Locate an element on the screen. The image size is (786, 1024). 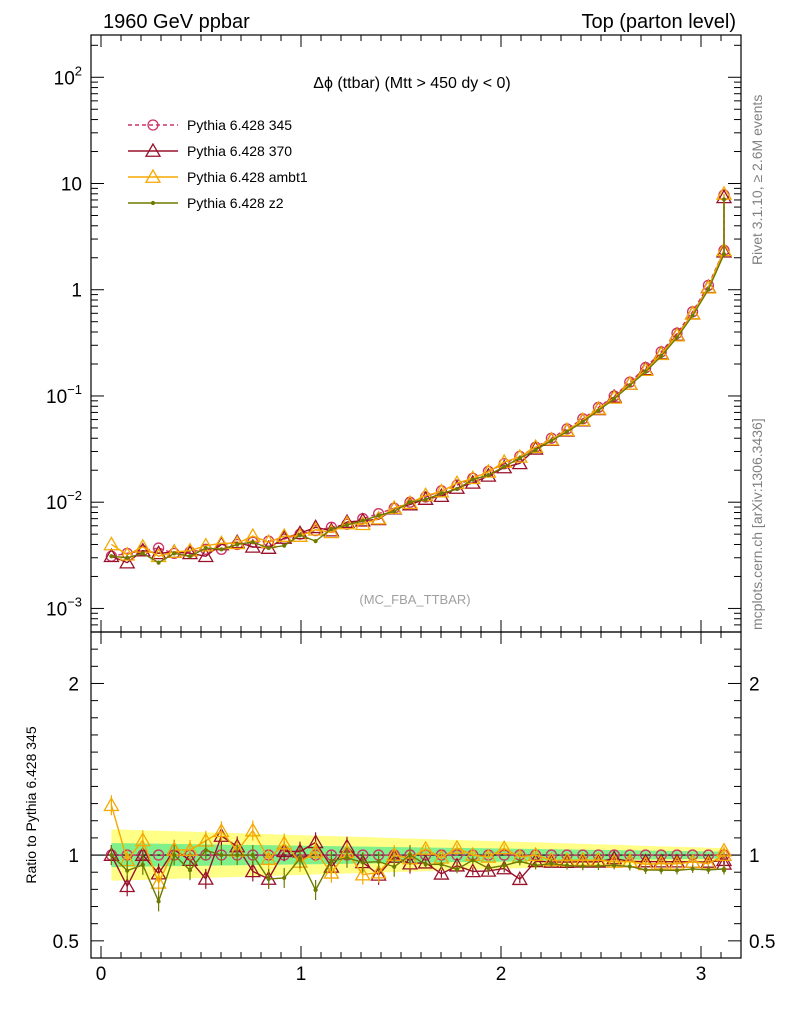
y-tick-label: 10⁻³ is located at coordinates (64, 607).